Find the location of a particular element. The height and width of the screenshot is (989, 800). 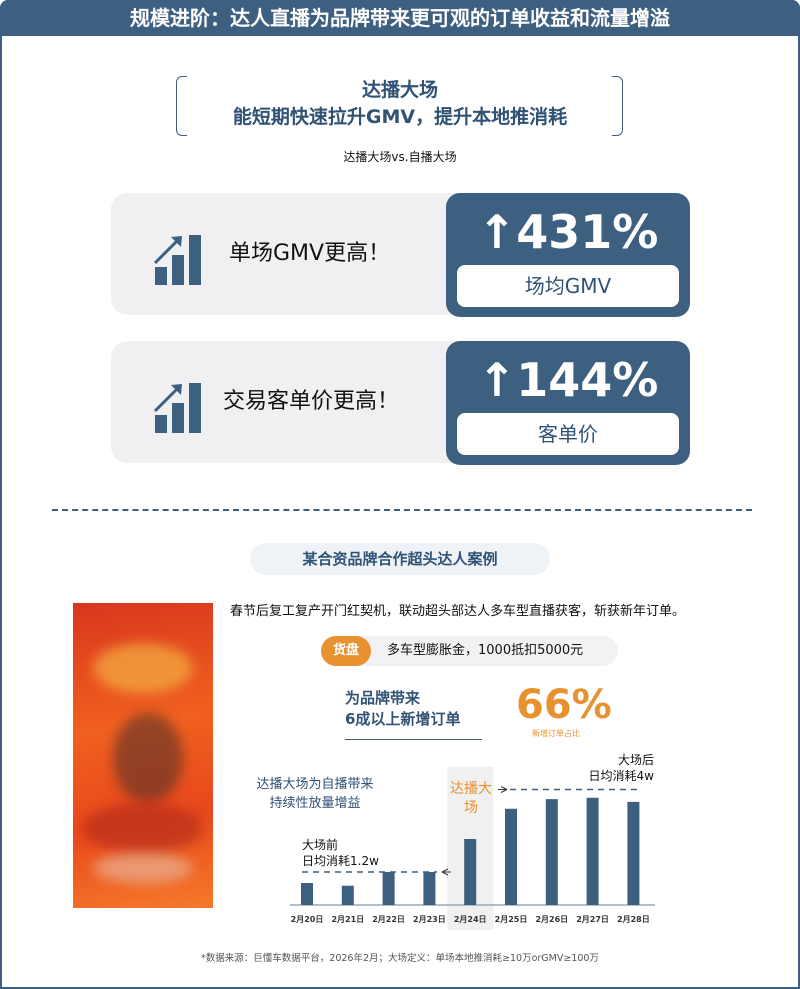

offer-text: 多车型膨胀金，1000抵扣5000元 is located at coordinates (485, 650).